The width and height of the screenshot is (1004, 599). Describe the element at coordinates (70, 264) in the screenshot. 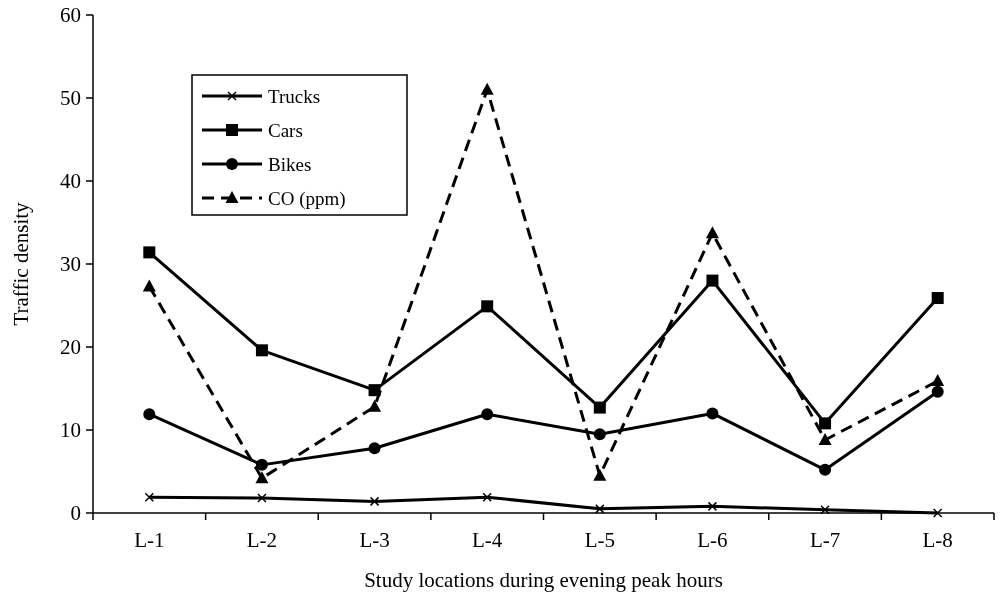

I see `y-tick-label: 30` at that location.